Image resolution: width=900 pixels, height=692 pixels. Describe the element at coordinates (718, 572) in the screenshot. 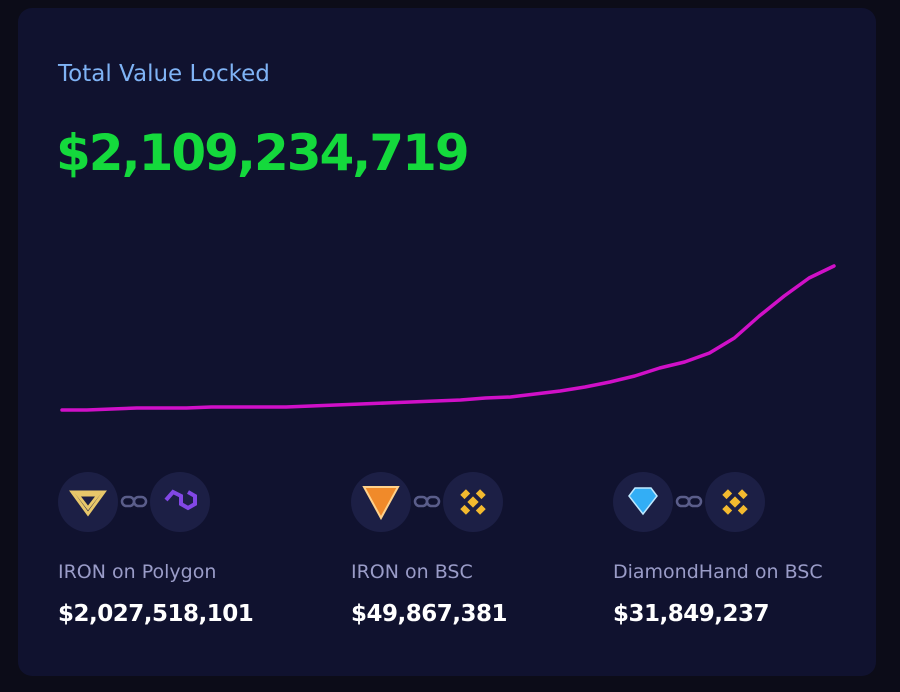

I see `pool-label: DiamondHand on BSC` at that location.